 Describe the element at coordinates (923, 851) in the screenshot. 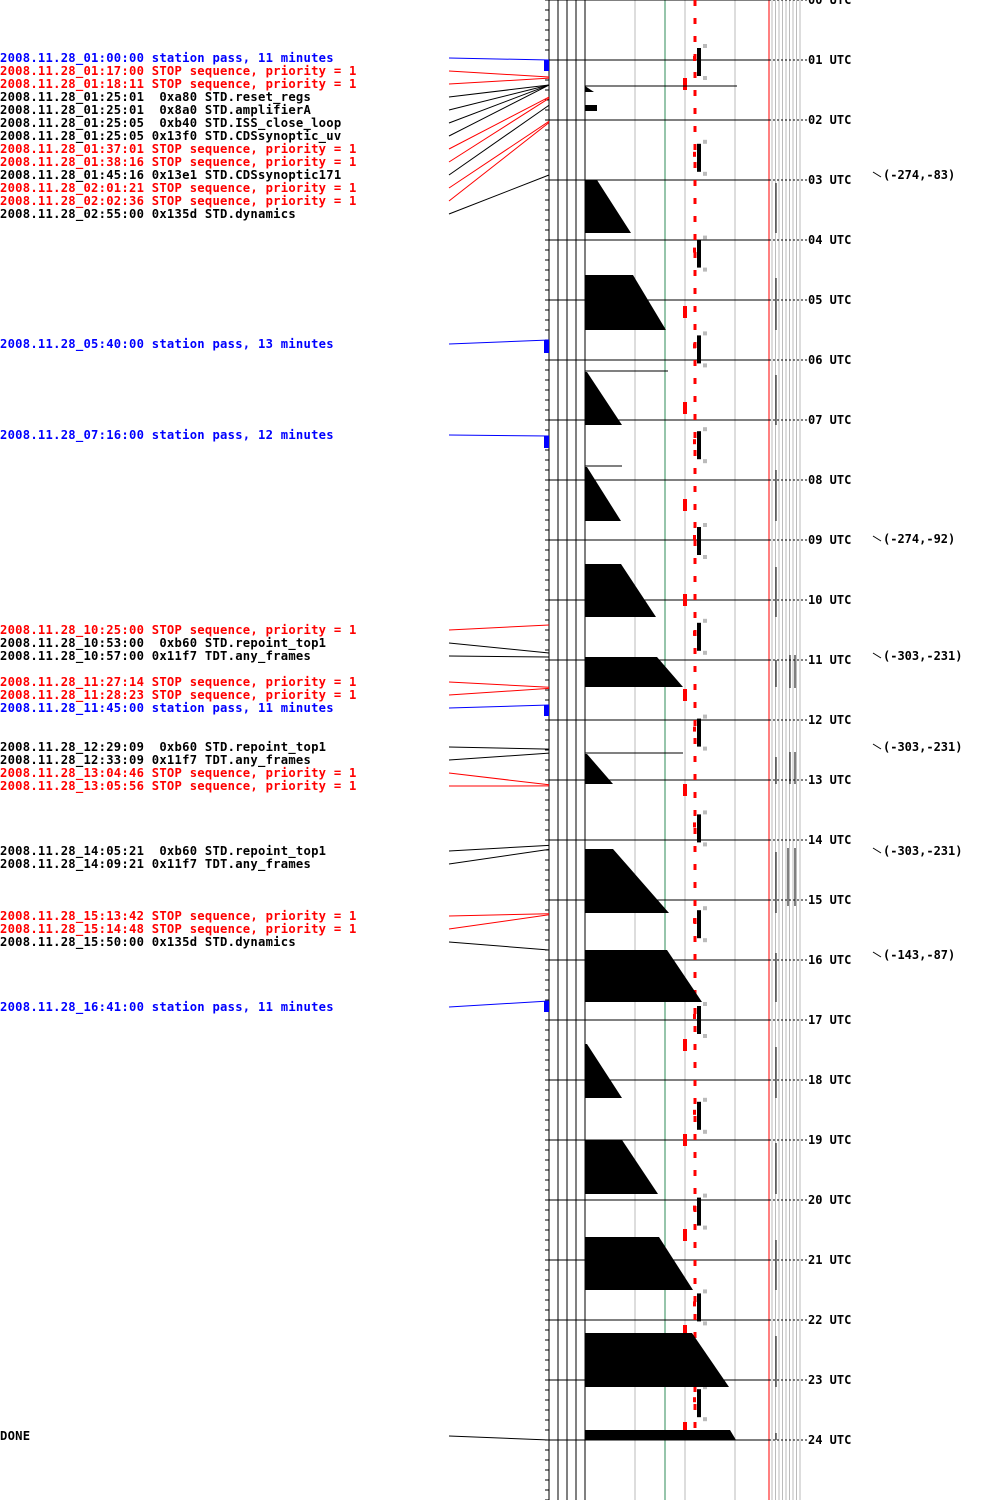

I see `pointing-coords: (-303,-231)` at that location.